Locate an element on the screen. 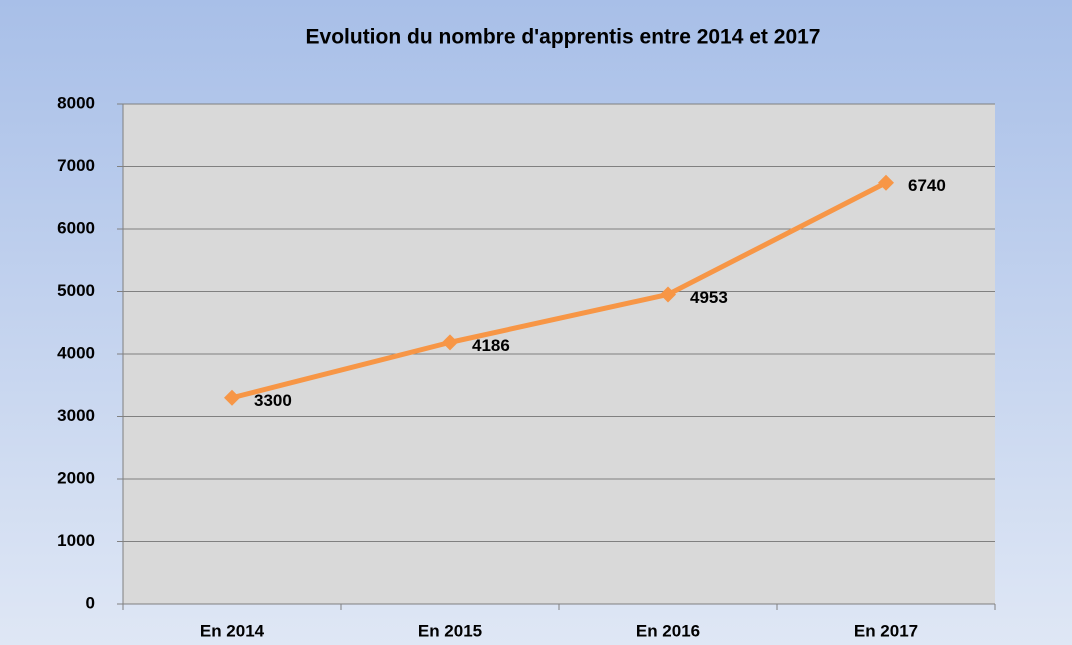  y-tick-label: 8000 is located at coordinates (76, 102).